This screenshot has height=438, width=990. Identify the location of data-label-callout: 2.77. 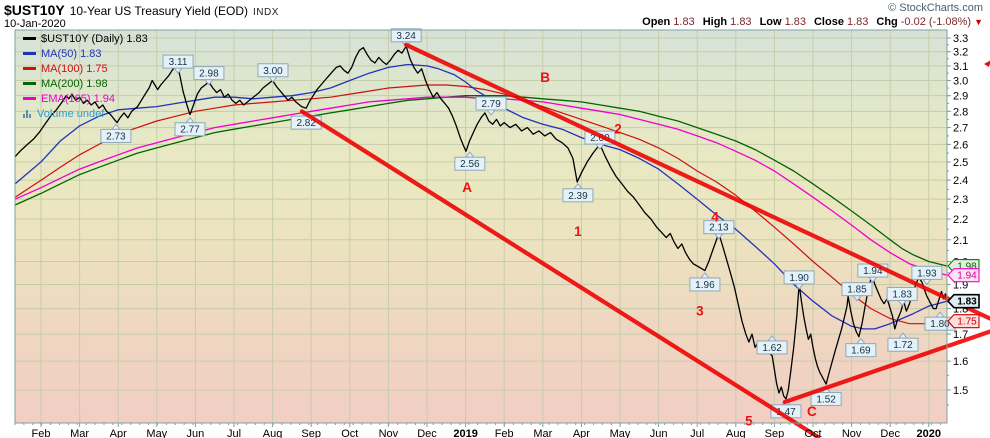
(190, 126).